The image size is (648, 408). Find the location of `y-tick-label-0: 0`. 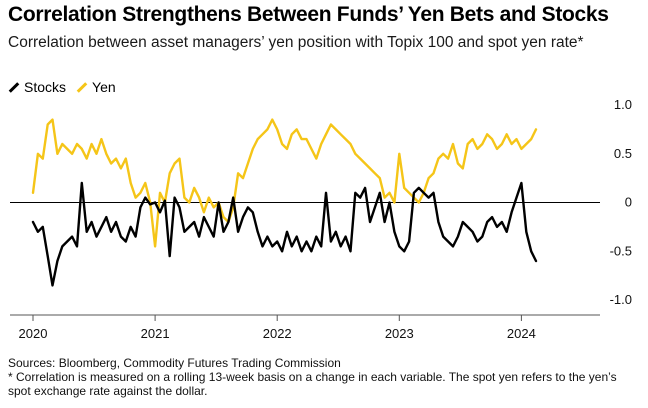

y-tick-label-0: 0 is located at coordinates (628, 202).